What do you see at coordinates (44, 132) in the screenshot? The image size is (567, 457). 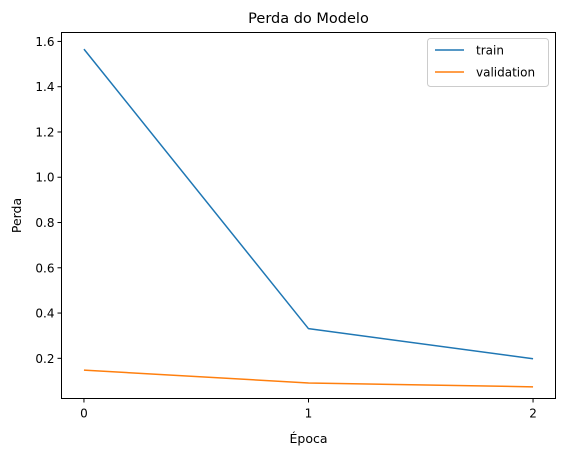 I see `y-tick-label: 1.2` at bounding box center [44, 132].